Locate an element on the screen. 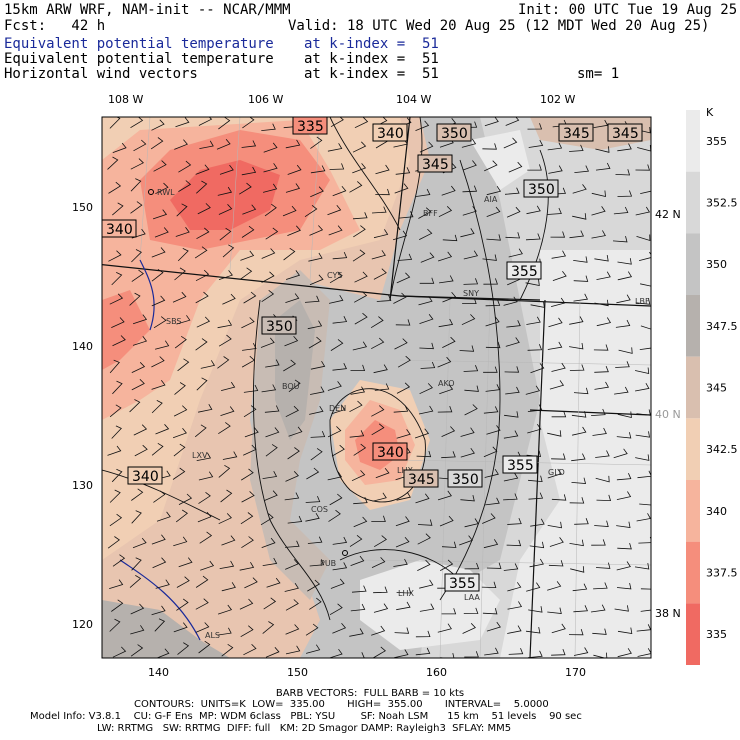  contour-label: 345 is located at coordinates (625, 132).